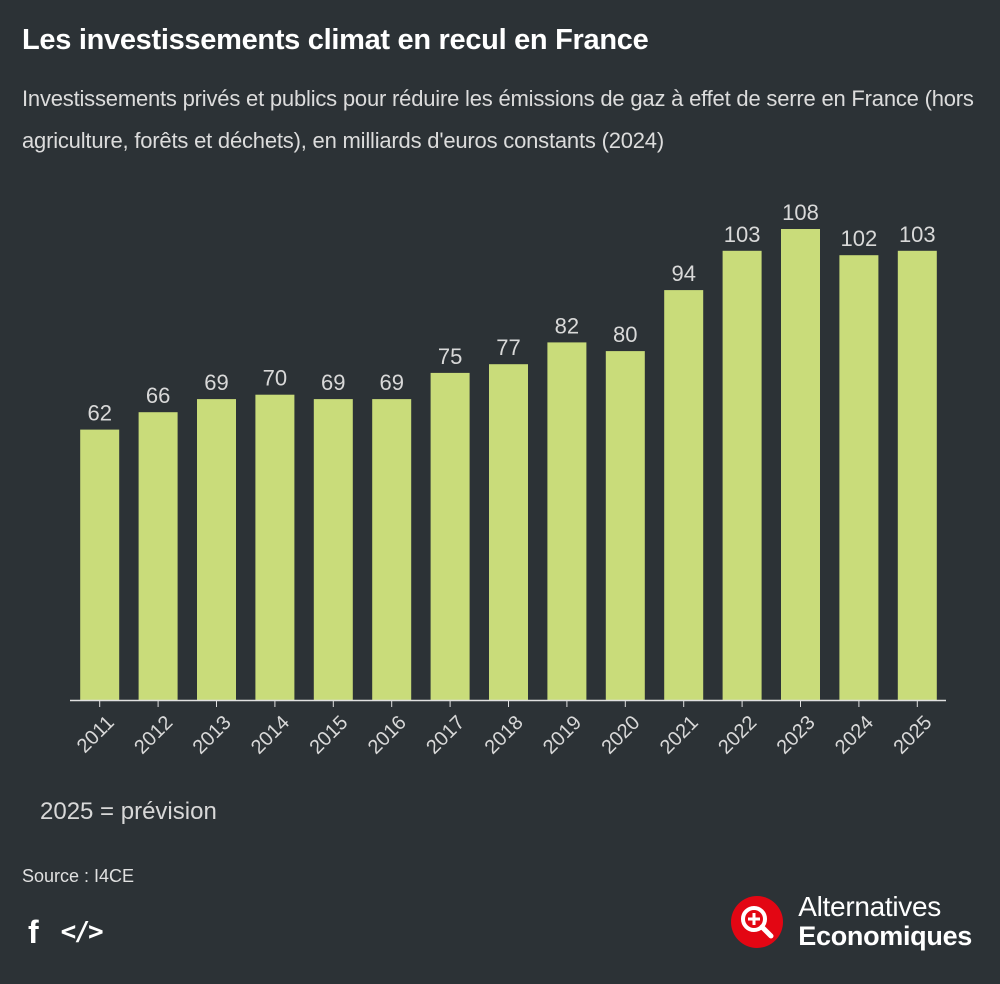 This screenshot has height=984, width=1000. I want to click on data-label-2024: 102, so click(859, 238).